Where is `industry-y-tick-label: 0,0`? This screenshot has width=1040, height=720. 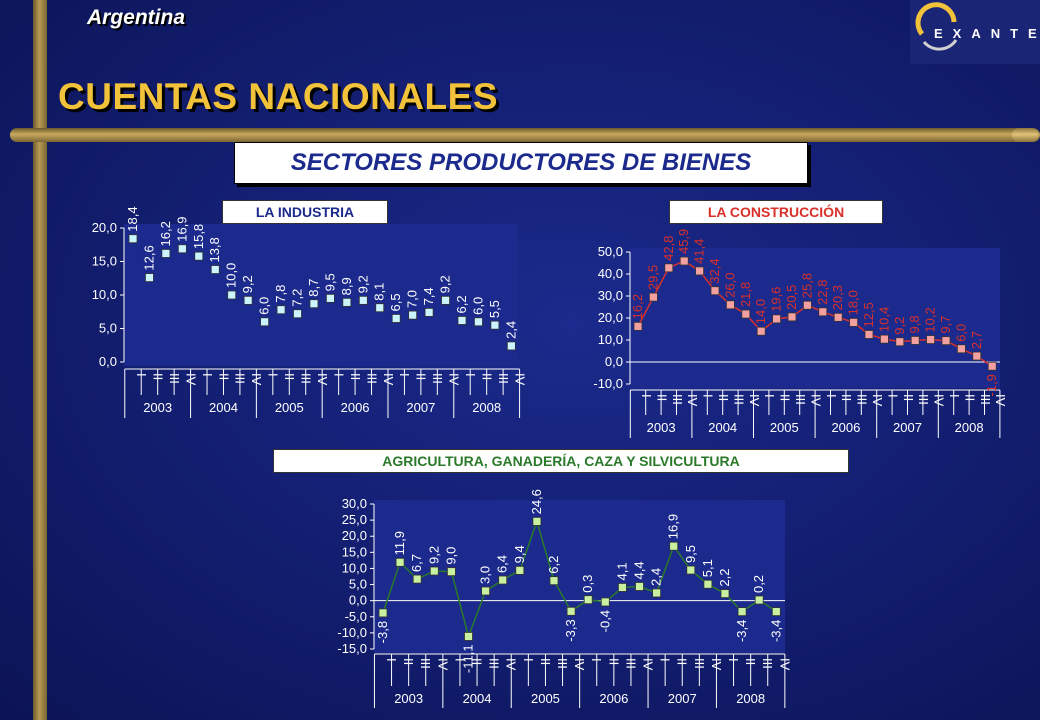 industry-y-tick-label: 0,0 is located at coordinates (108, 361).